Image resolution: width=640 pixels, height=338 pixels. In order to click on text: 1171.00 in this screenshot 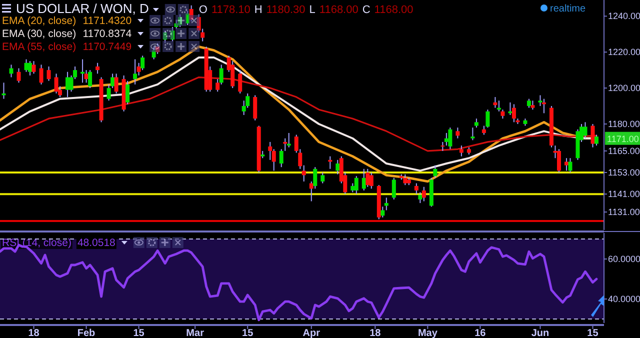, I will do `click(623, 139)`.